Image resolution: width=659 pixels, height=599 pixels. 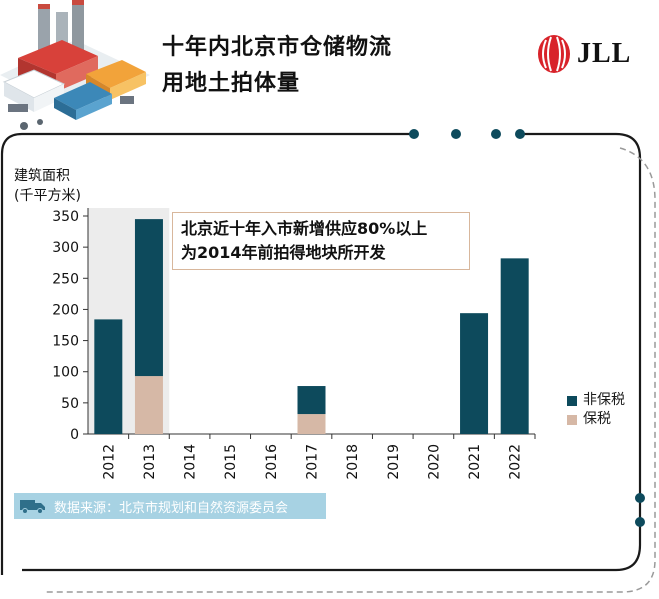 I want to click on chart-title: 十年内北京市仓储物流 用地土拍体量, so click(x=277, y=66).